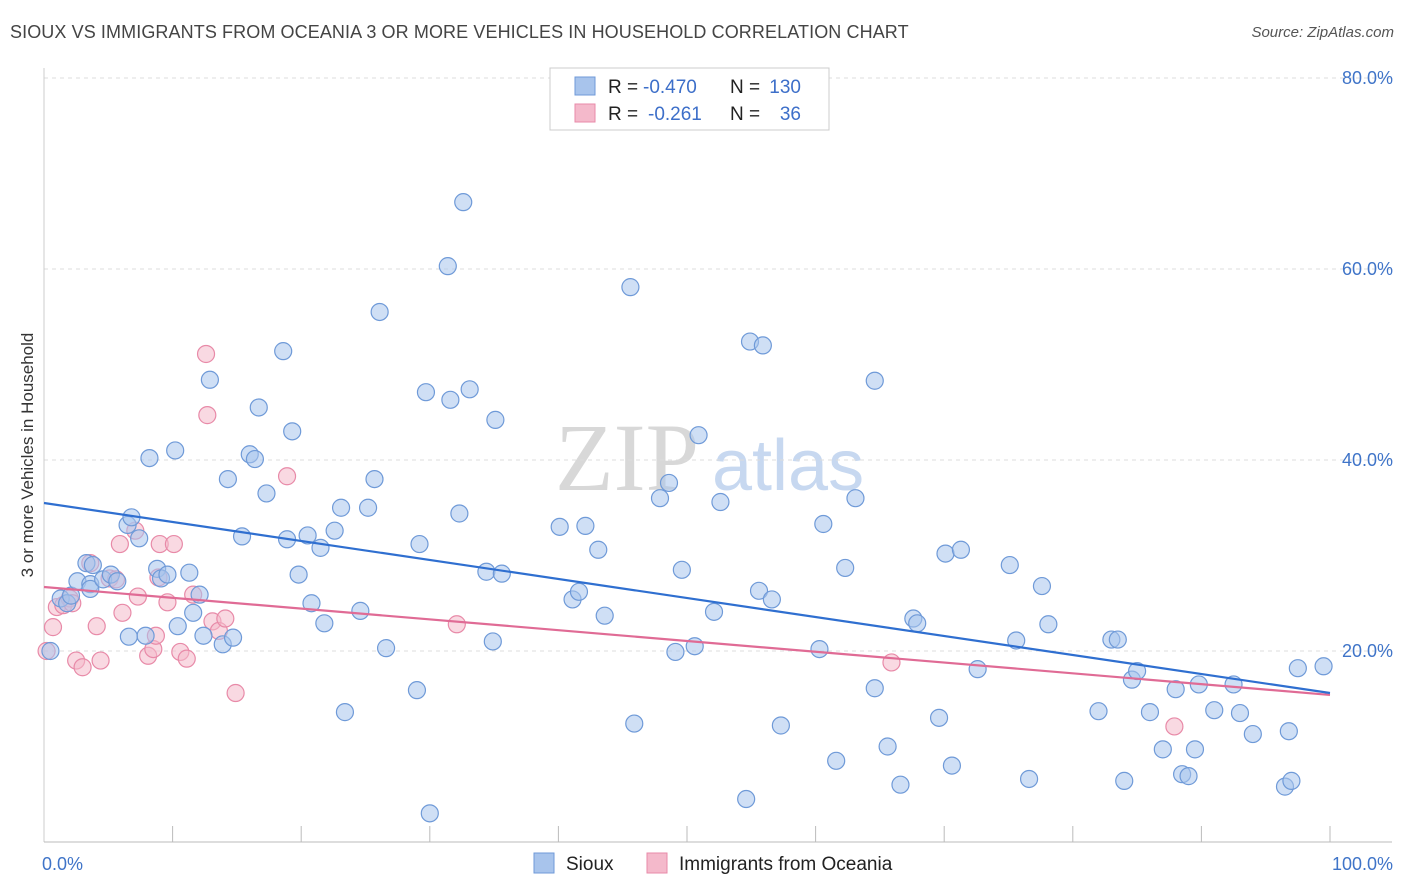 Image resolution: width=1406 pixels, height=892 pixels. Describe the element at coordinates (1367, 269) in the screenshot. I see `y-tick-label-3: 60.0%` at that location.